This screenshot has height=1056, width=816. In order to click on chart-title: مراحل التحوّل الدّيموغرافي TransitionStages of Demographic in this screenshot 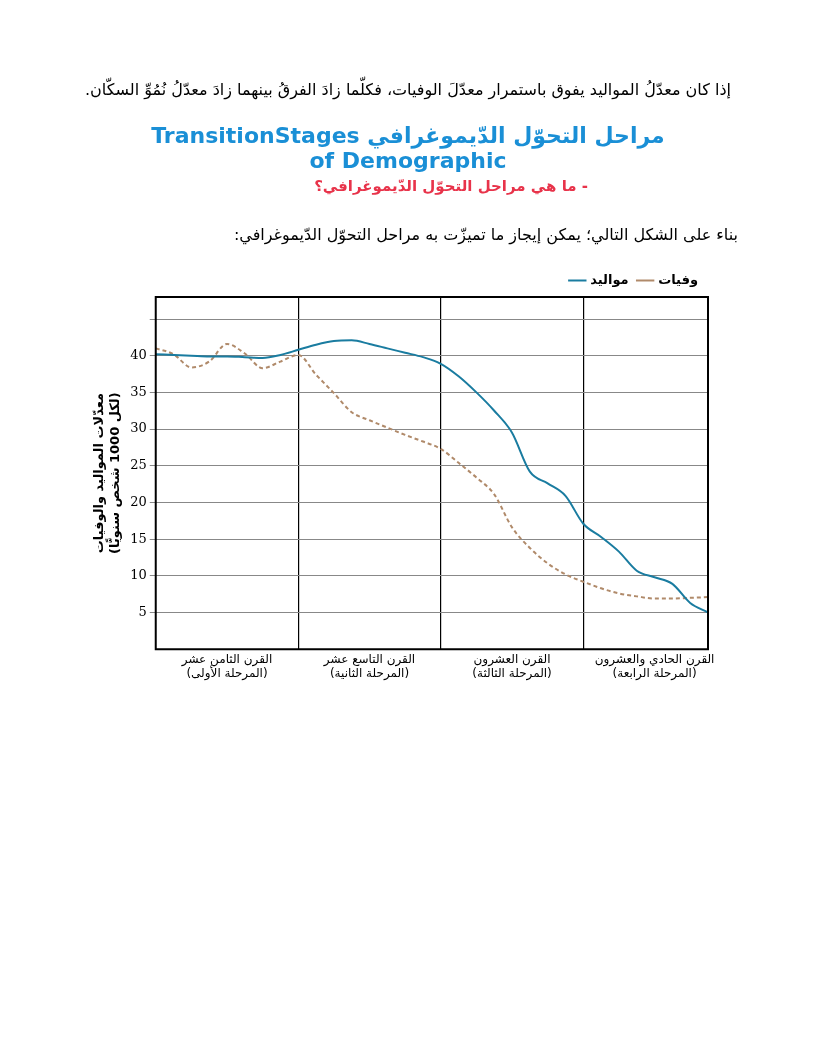, I will do `click(408, 148)`.